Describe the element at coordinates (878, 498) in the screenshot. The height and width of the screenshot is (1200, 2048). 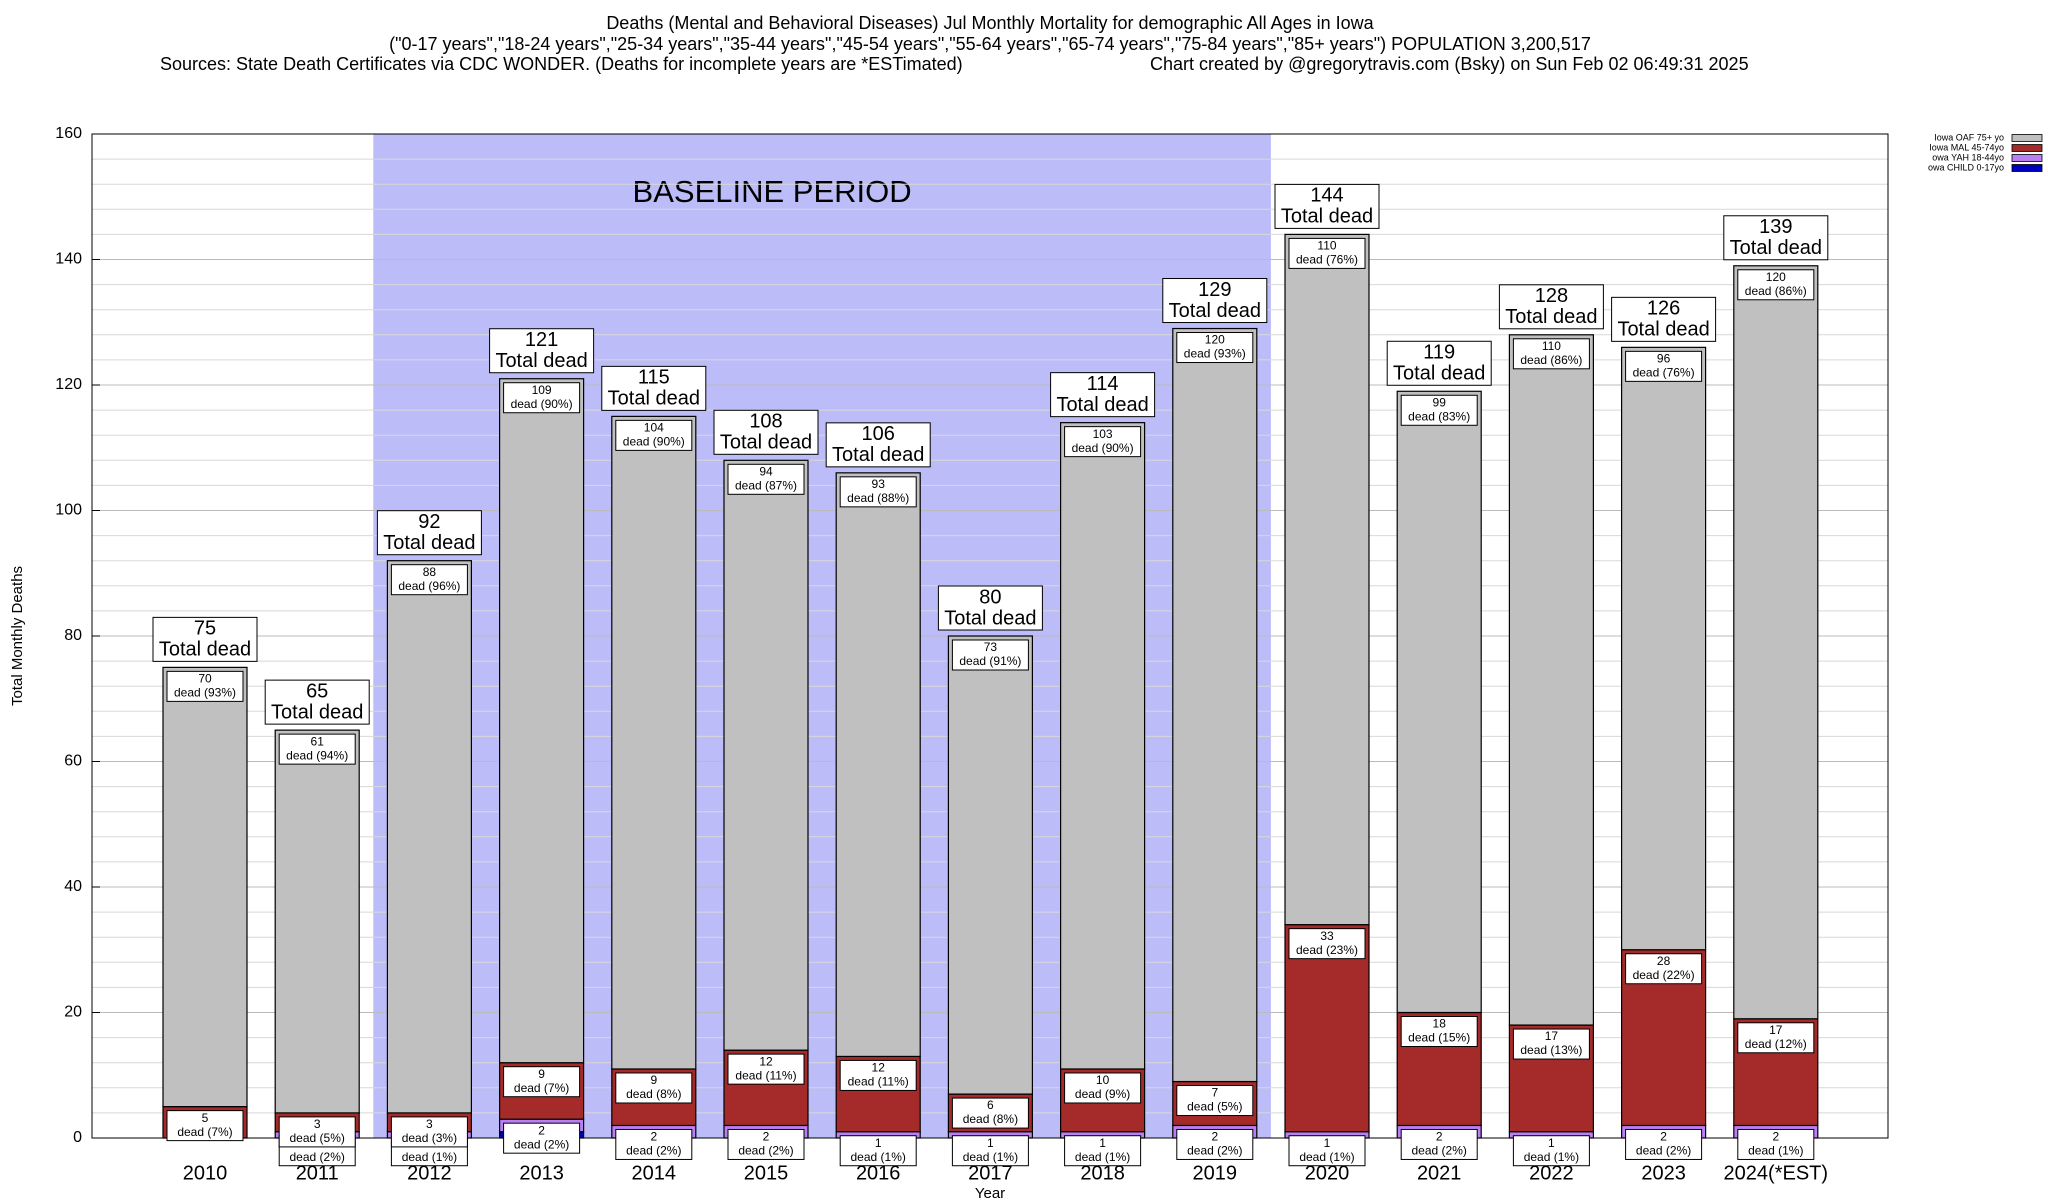
I see `value-label: dead (88%)` at that location.